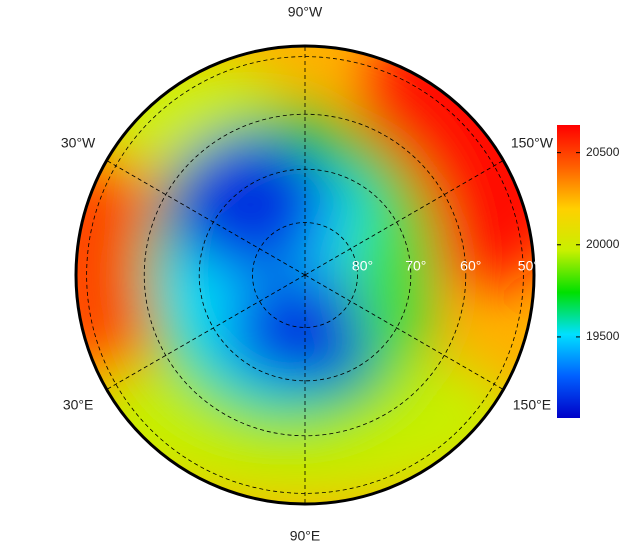 Image resolution: width=625 pixels, height=552 pixels. What do you see at coordinates (78, 143) in the screenshot?
I see `longitude-label: 30°W` at bounding box center [78, 143].